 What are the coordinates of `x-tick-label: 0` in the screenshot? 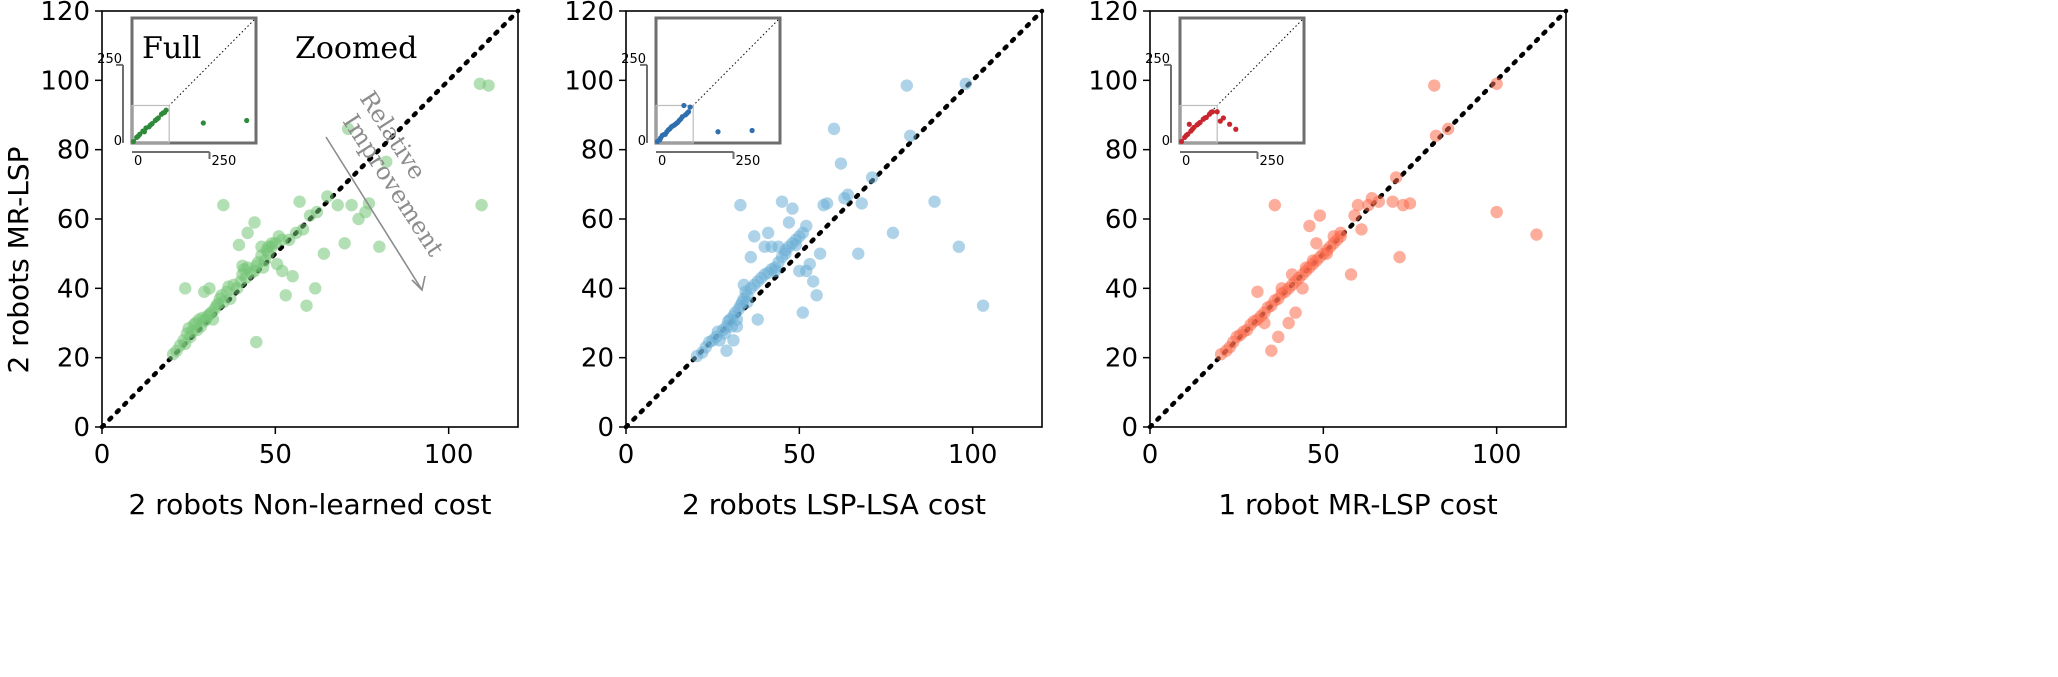 It's located at (102, 455).